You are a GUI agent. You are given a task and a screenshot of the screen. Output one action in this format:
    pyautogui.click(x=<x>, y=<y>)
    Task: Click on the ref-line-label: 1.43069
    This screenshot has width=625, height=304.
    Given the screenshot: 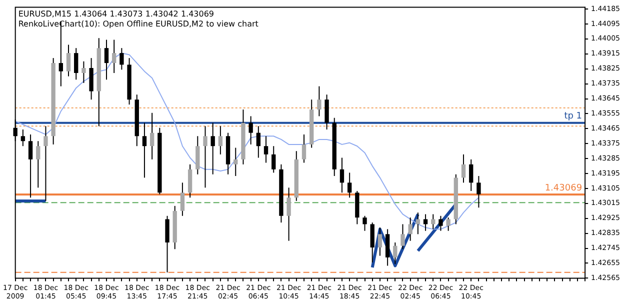 What is the action you would take?
    pyautogui.click(x=563, y=188)
    